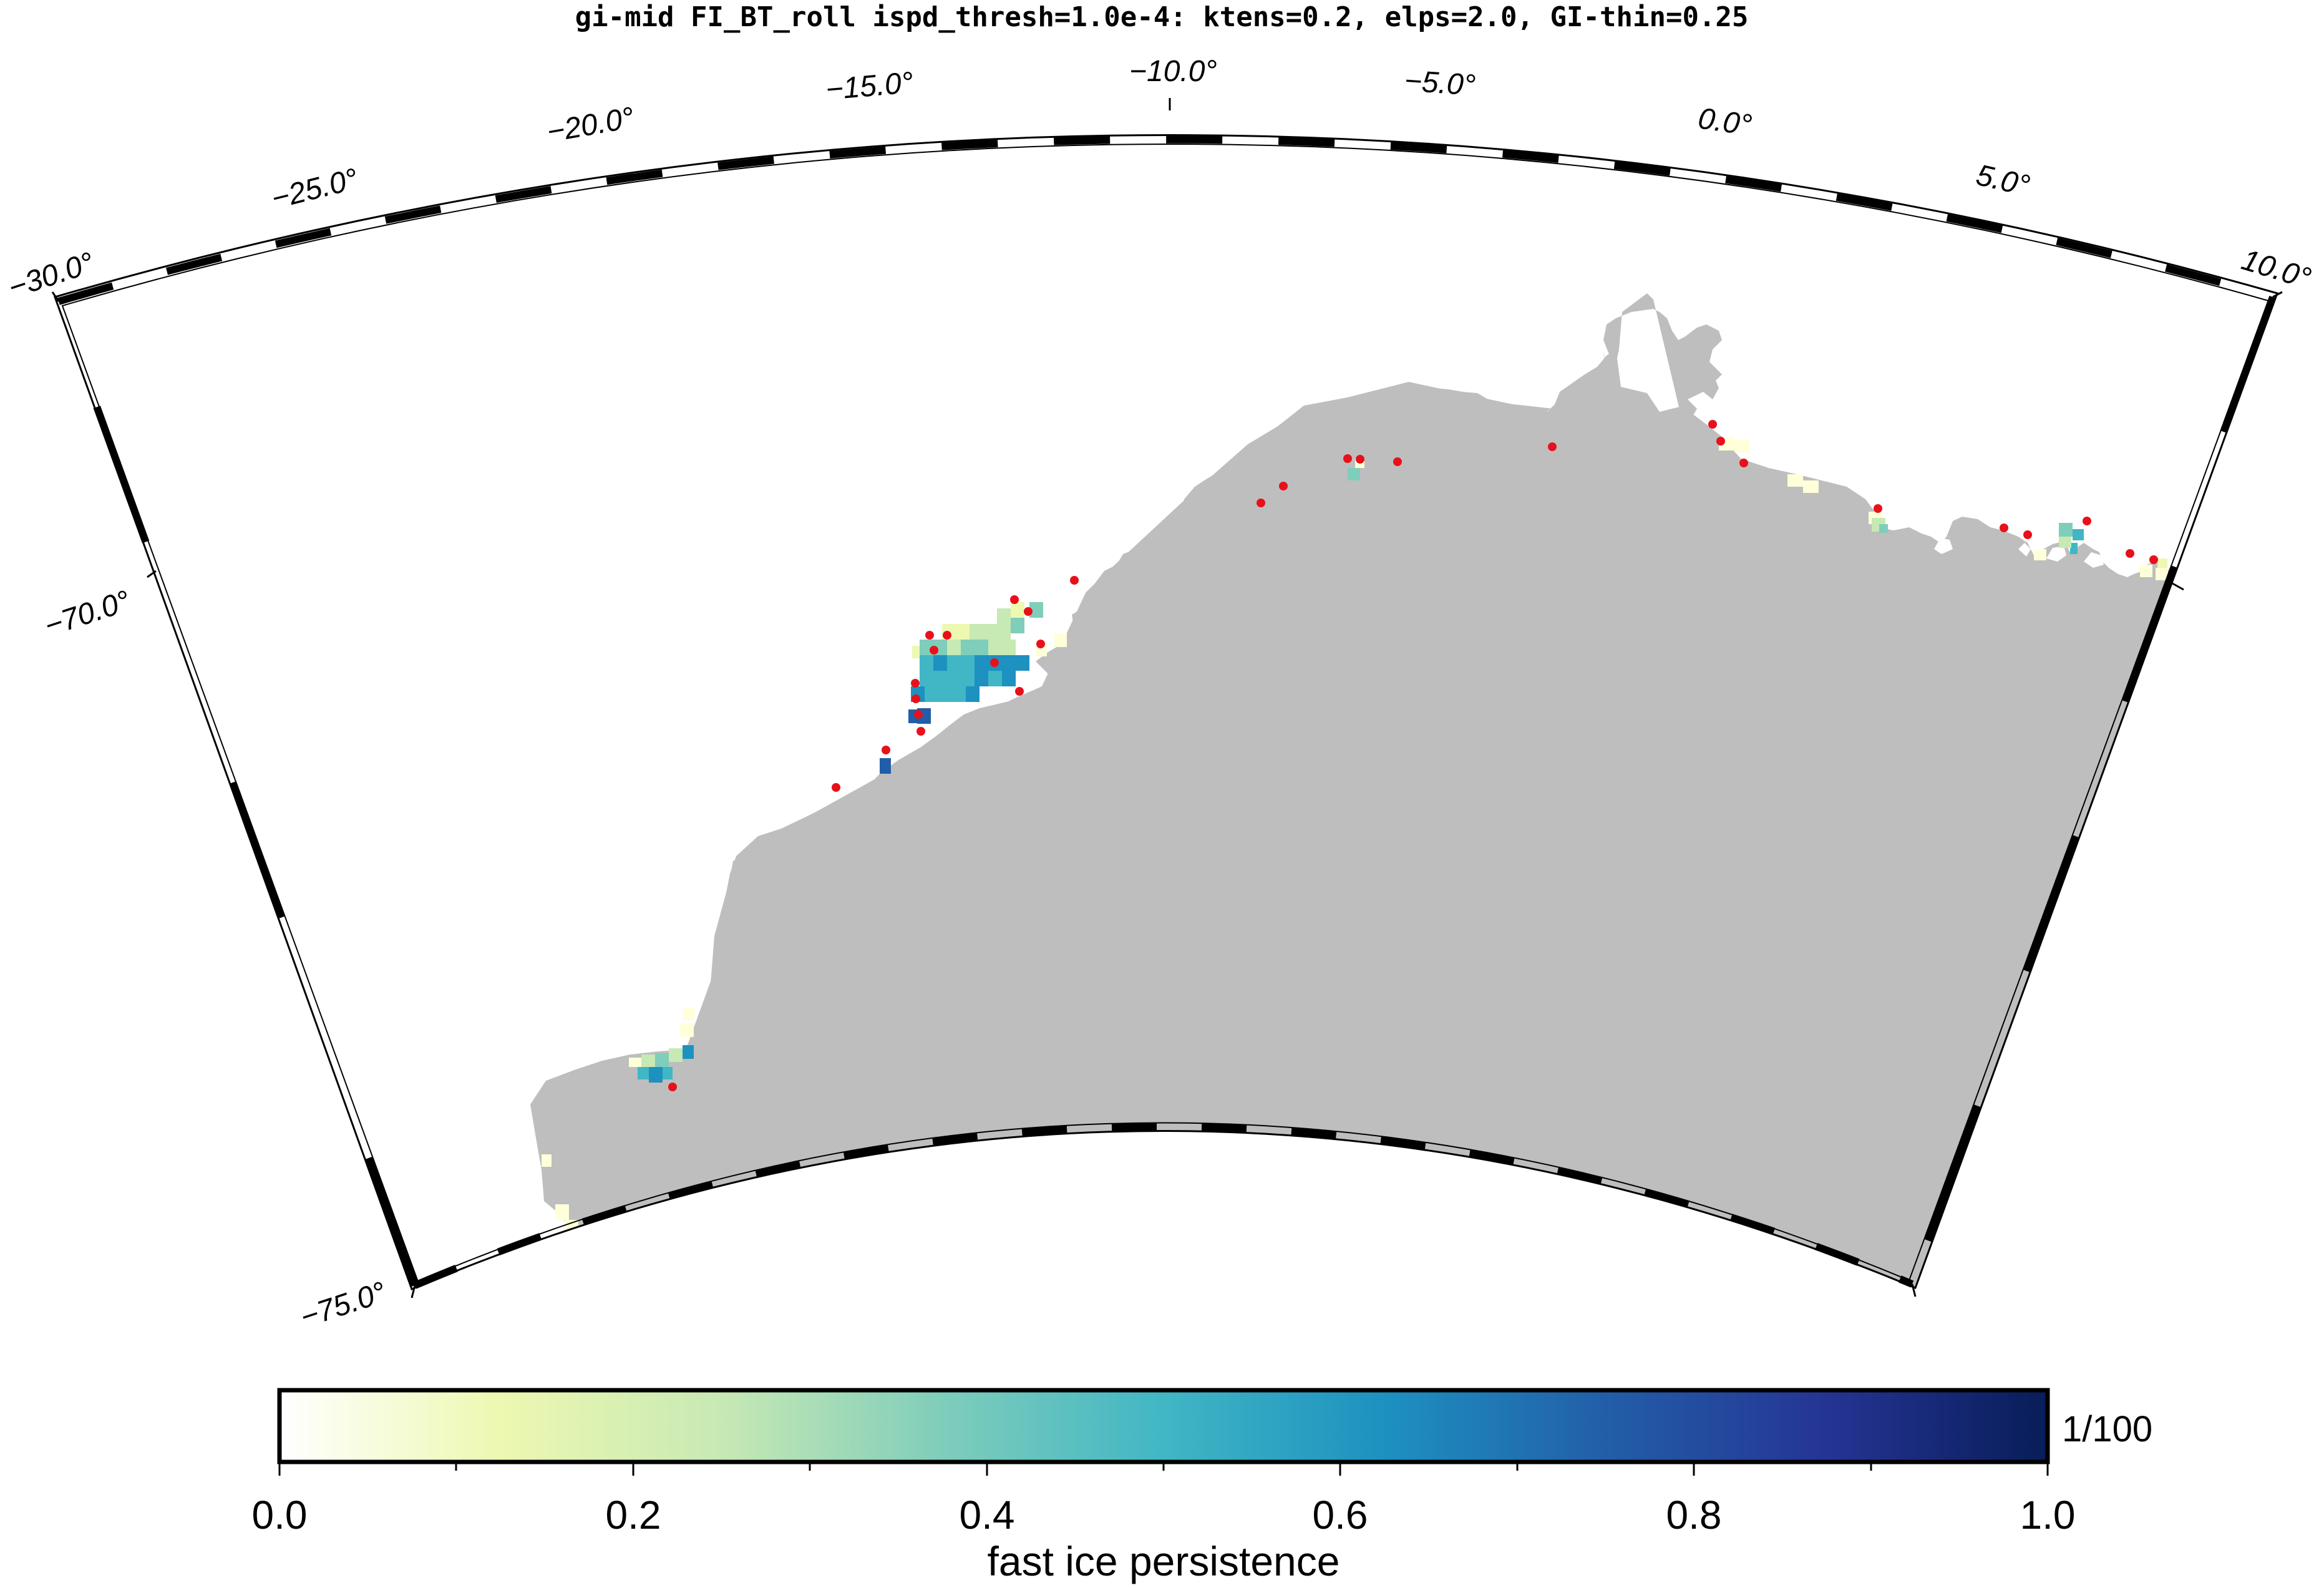 This screenshot has height=1588, width=2324. I want to click on lon-label-minus25: −25.0°, so click(314, 188).